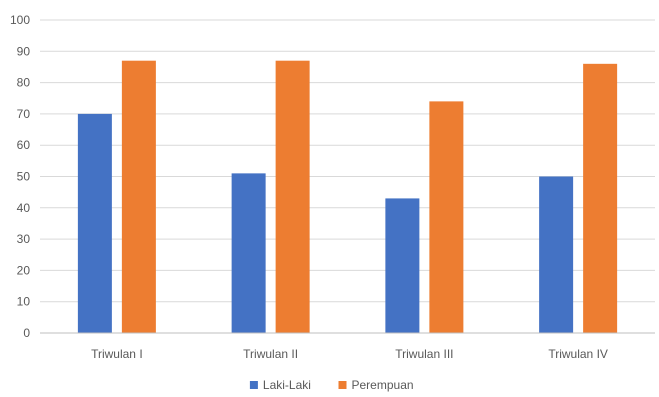 The height and width of the screenshot is (397, 659). Describe the element at coordinates (24, 145) in the screenshot. I see `y-tick-label: 60` at that location.